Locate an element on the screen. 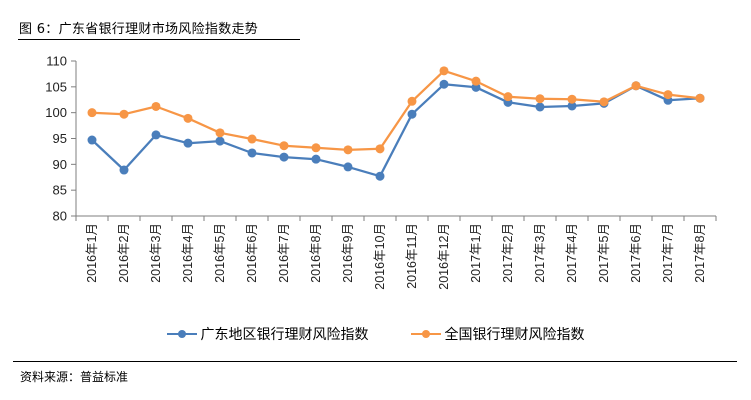 The width and height of the screenshot is (751, 400). x-tick-label: 2016年12月 is located at coordinates (444, 256).